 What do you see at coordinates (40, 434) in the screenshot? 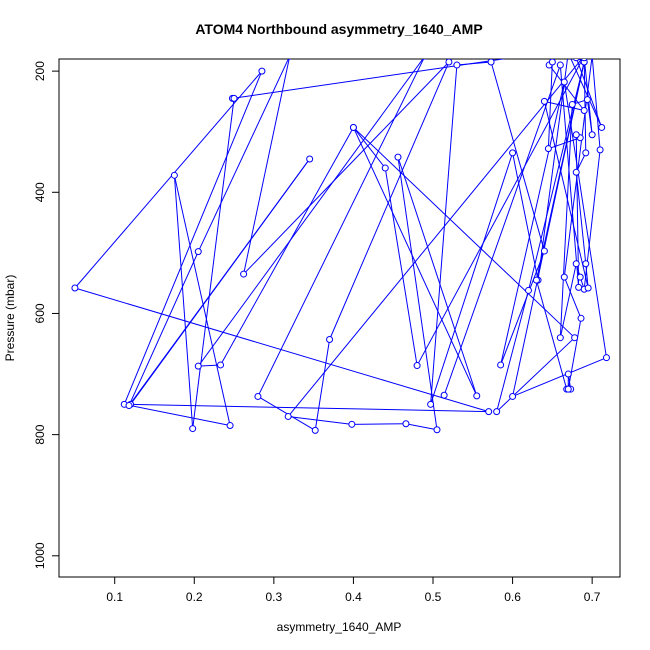
I see `y-tick-label: 800` at bounding box center [40, 434].